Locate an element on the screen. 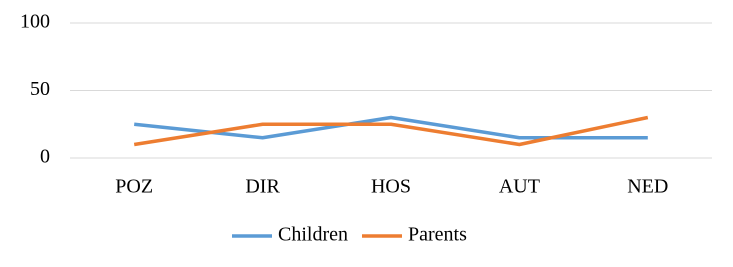 Image resolution: width=733 pixels, height=267 pixels. y-tick-label: 50 is located at coordinates (40, 89).